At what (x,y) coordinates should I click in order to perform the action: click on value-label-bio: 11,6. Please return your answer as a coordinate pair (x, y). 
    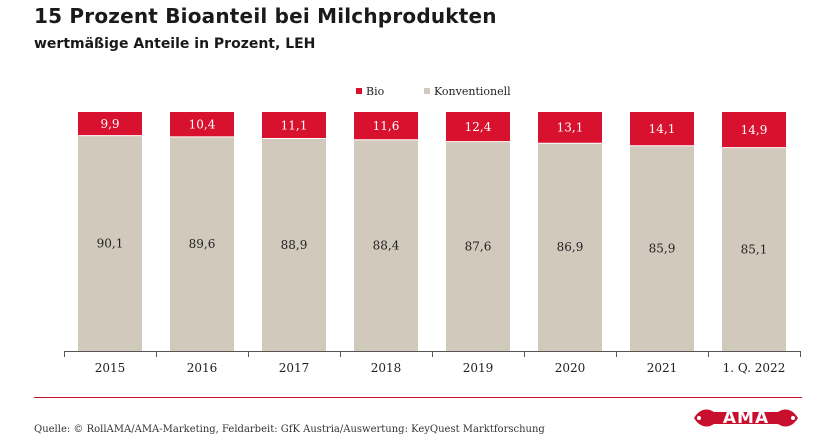
    Looking at the image, I should click on (386, 126).